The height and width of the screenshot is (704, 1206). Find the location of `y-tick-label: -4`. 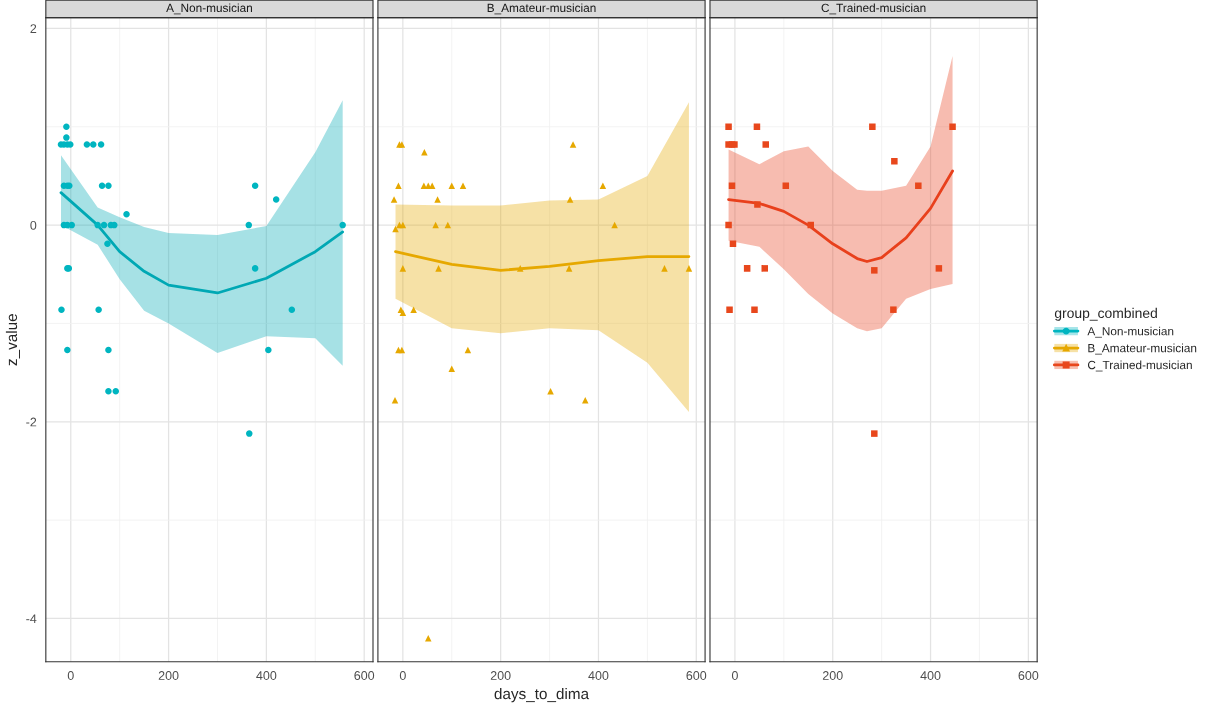

y-tick-label: -4 is located at coordinates (31, 619).